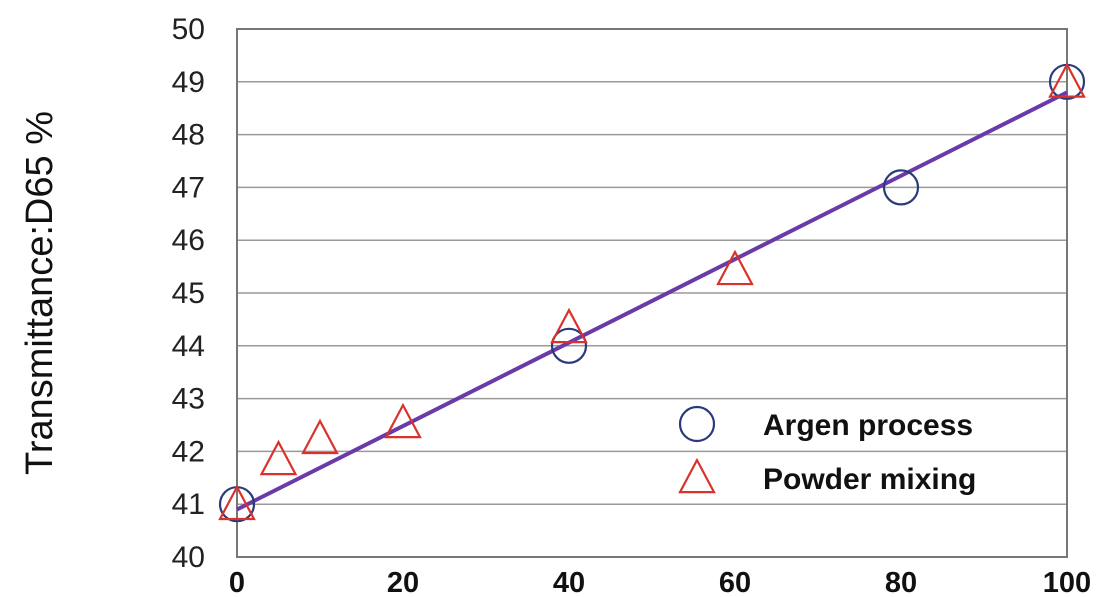  I want to click on y-tick-label: 47, so click(188, 187).